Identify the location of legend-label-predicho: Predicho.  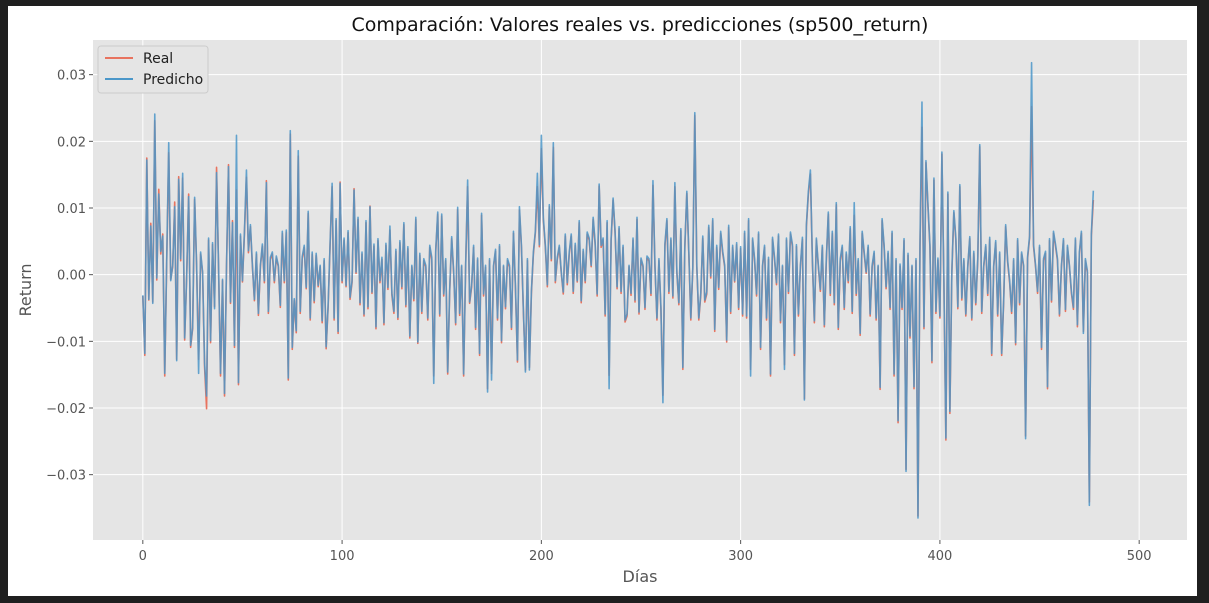
(173, 80).